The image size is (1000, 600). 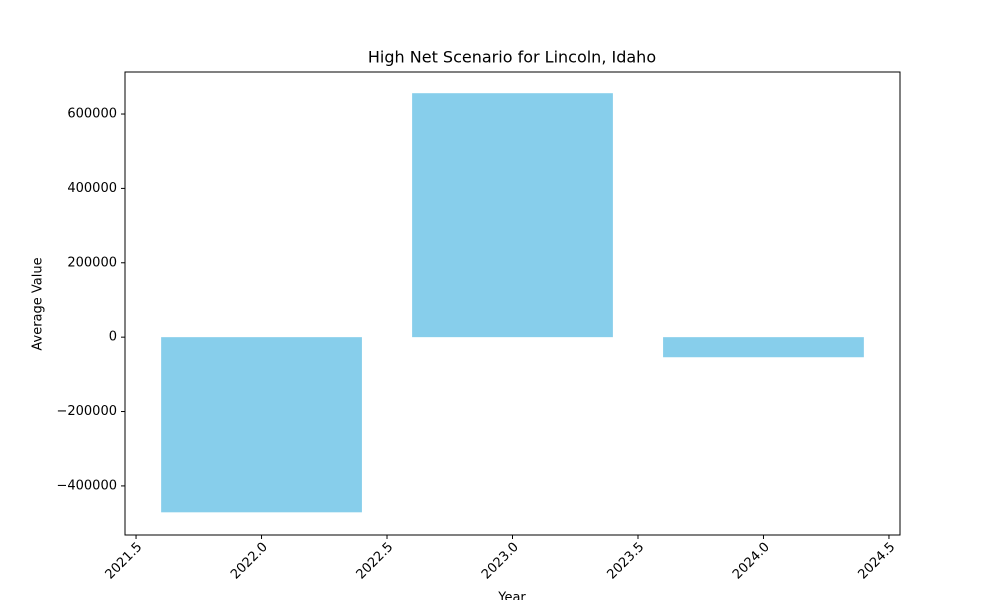 I want to click on chart-title: High Net Scenario for Lincoln, Idaho, so click(x=512, y=57).